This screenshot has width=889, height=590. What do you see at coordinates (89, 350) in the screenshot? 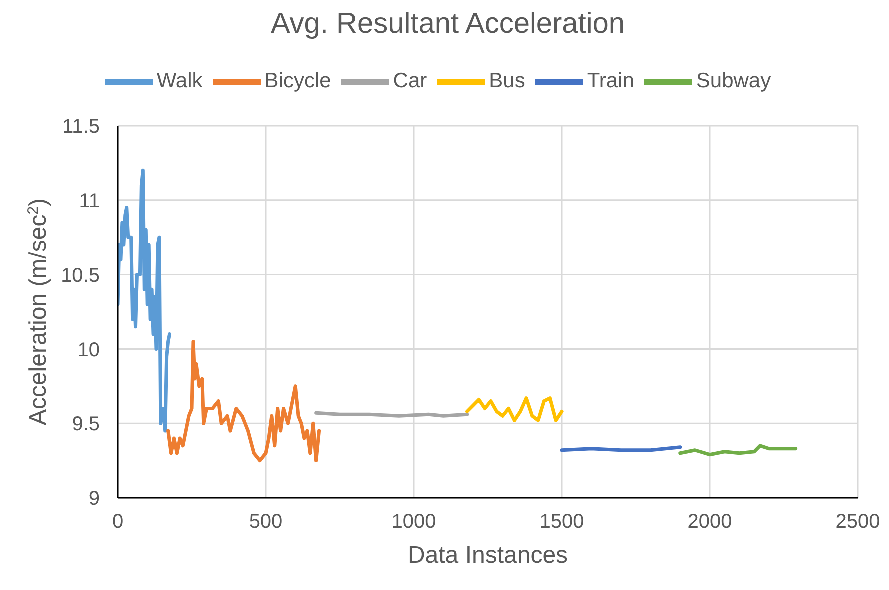
I see `y-tick-label: 10` at bounding box center [89, 350].